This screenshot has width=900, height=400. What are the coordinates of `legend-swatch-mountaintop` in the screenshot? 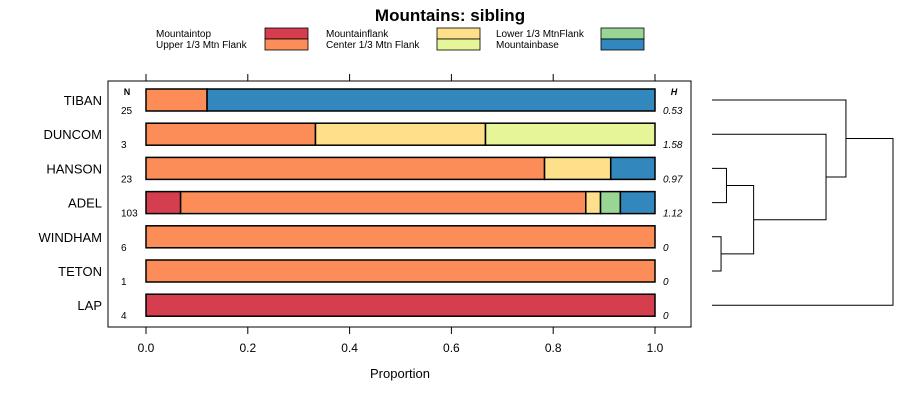 It's located at (286, 33).